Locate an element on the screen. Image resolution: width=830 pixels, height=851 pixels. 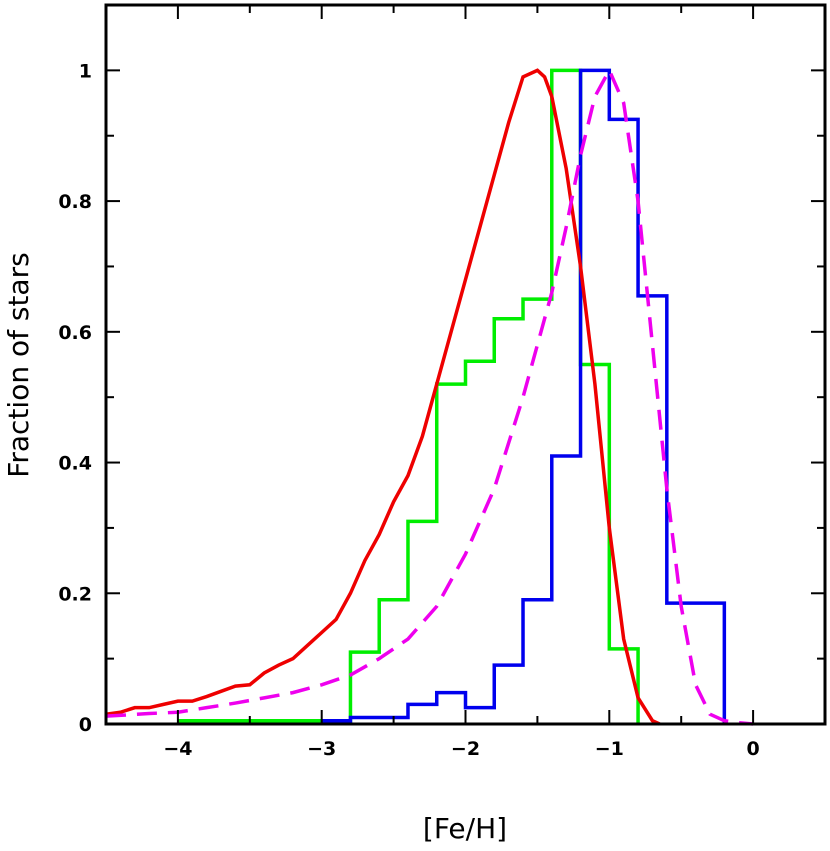
y-tick-label: 0.4 is located at coordinates (75, 464).